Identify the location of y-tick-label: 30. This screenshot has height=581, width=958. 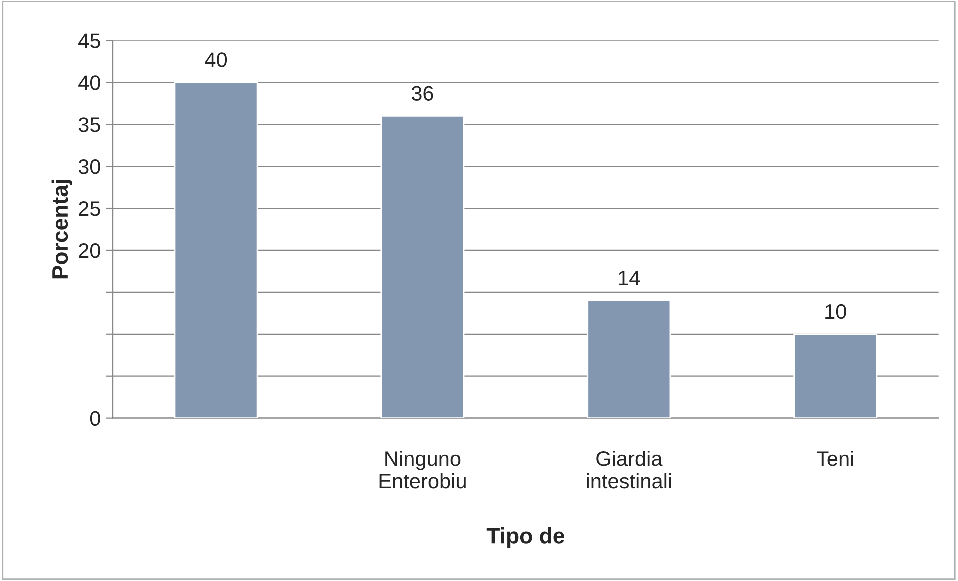
(89, 167).